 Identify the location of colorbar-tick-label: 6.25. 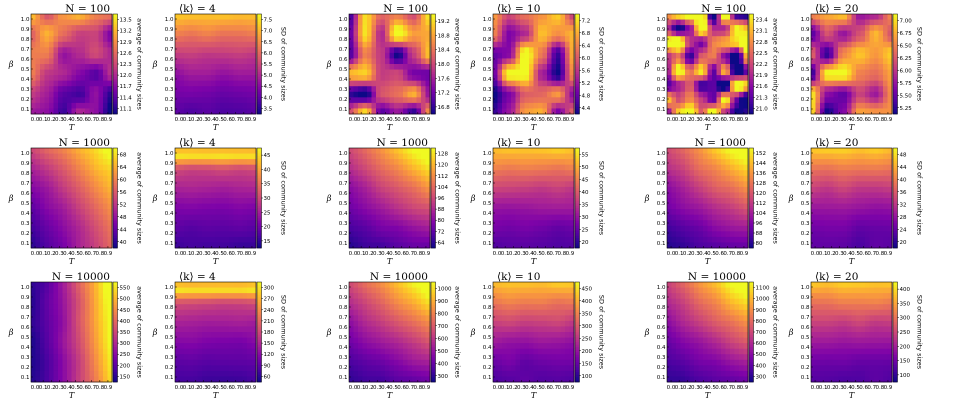
(906, 59).